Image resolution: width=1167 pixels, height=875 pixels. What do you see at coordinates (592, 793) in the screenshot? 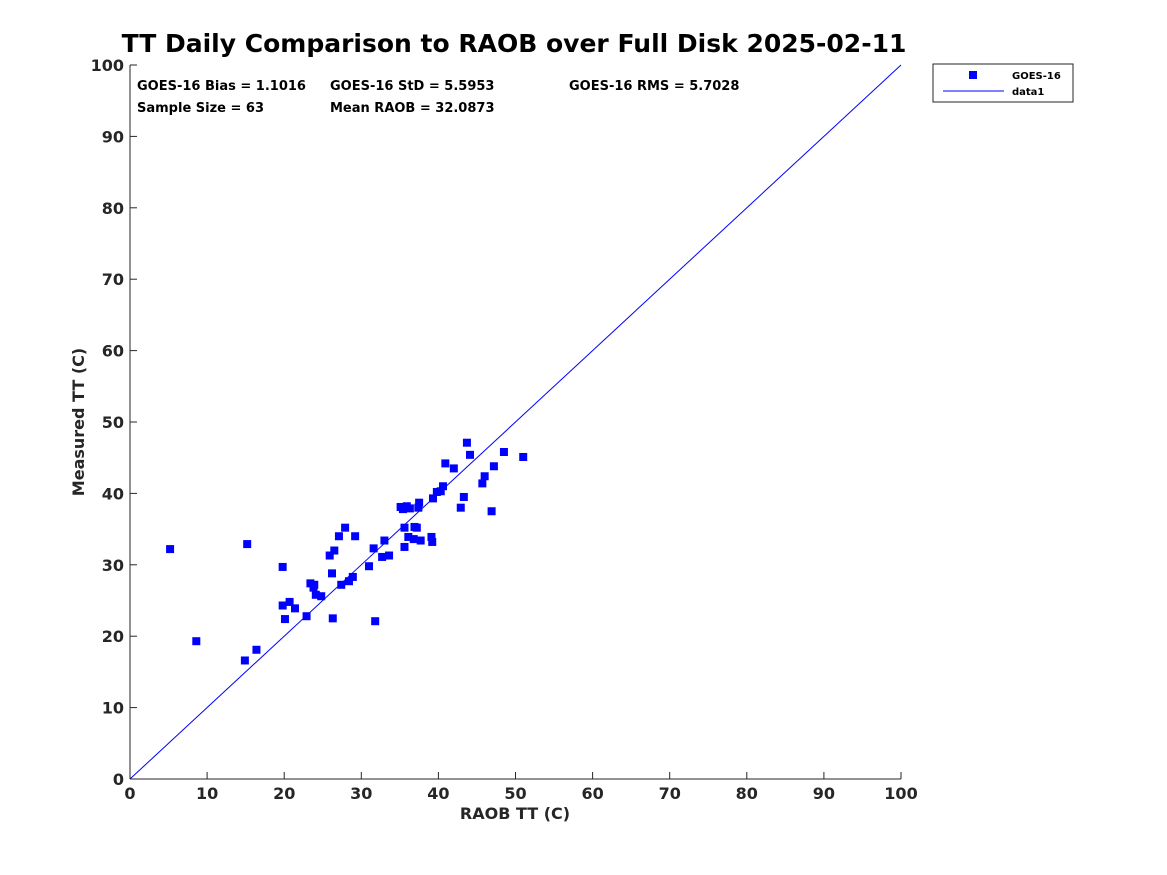
I see `x-tick-label: 60` at bounding box center [592, 793].